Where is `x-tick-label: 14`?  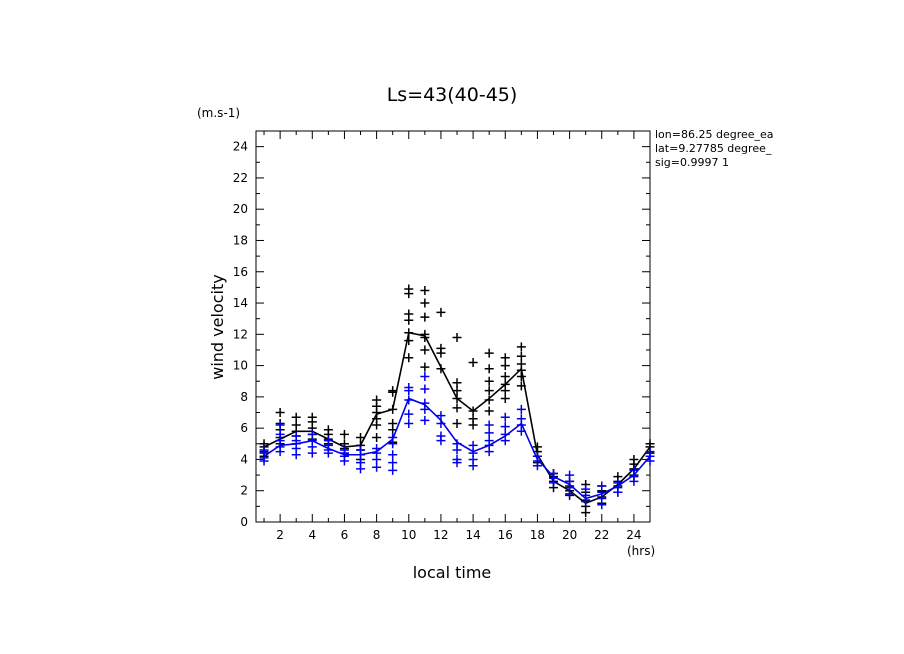 x-tick-label: 14 is located at coordinates (472, 535).